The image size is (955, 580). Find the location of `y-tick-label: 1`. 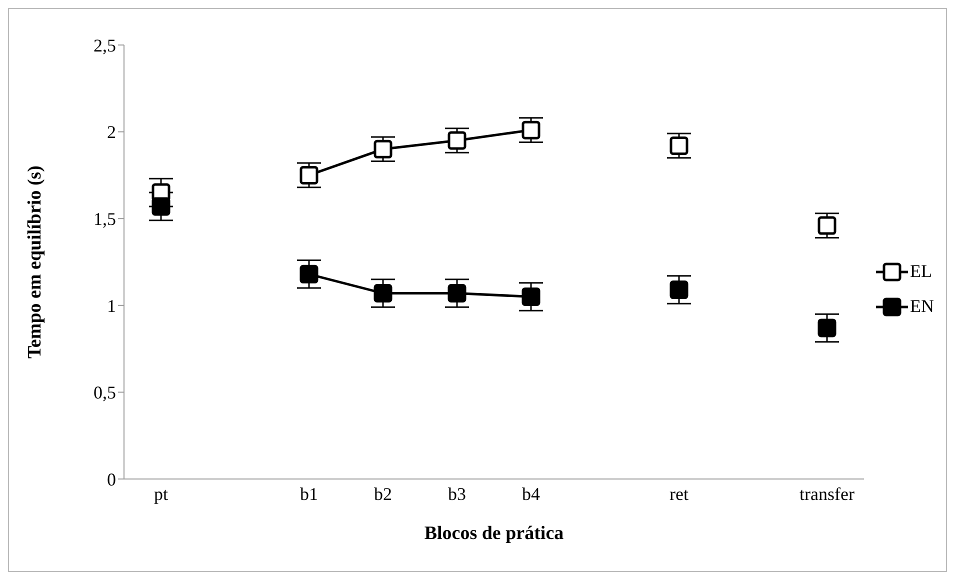

y-tick-label: 1 is located at coordinates (111, 306).